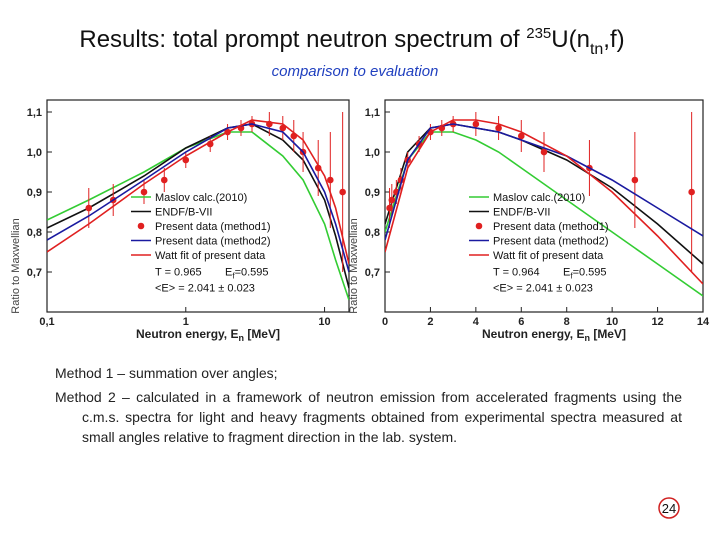 The height and width of the screenshot is (540, 720). What do you see at coordinates (186, 322) in the screenshot?
I see `x-tick-label: 1` at bounding box center [186, 322].